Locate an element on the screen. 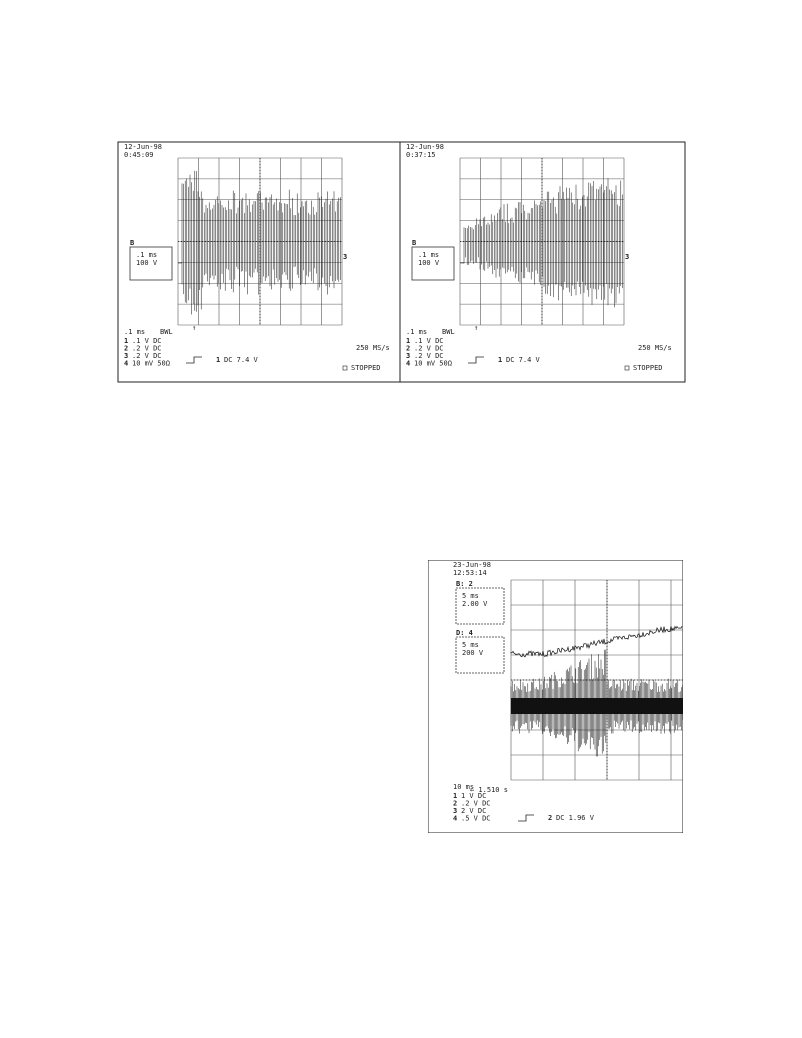 This screenshot has height=1038, width=802. timebase: 10 ms is located at coordinates (463, 787).